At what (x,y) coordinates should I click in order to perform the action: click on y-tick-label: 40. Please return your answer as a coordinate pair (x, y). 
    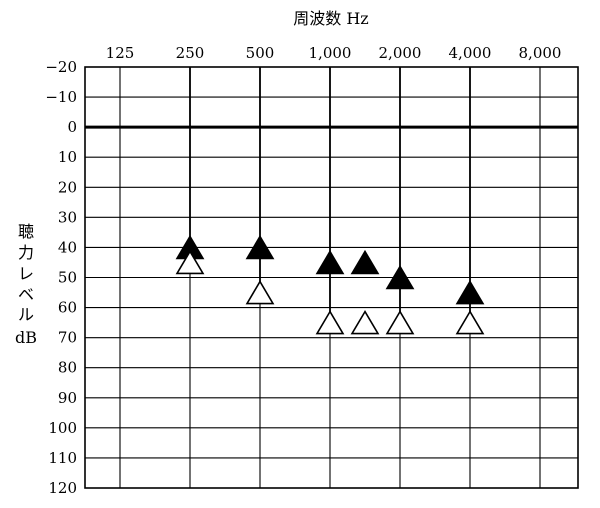
    Looking at the image, I should click on (67, 247).